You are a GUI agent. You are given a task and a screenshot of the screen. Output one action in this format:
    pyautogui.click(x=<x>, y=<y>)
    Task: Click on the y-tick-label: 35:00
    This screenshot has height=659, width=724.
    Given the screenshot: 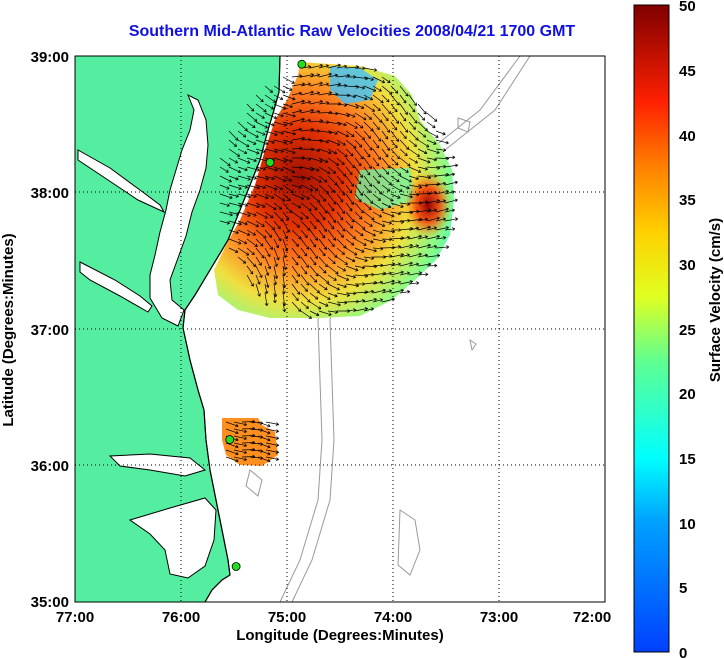 What is the action you would take?
    pyautogui.click(x=50, y=602)
    